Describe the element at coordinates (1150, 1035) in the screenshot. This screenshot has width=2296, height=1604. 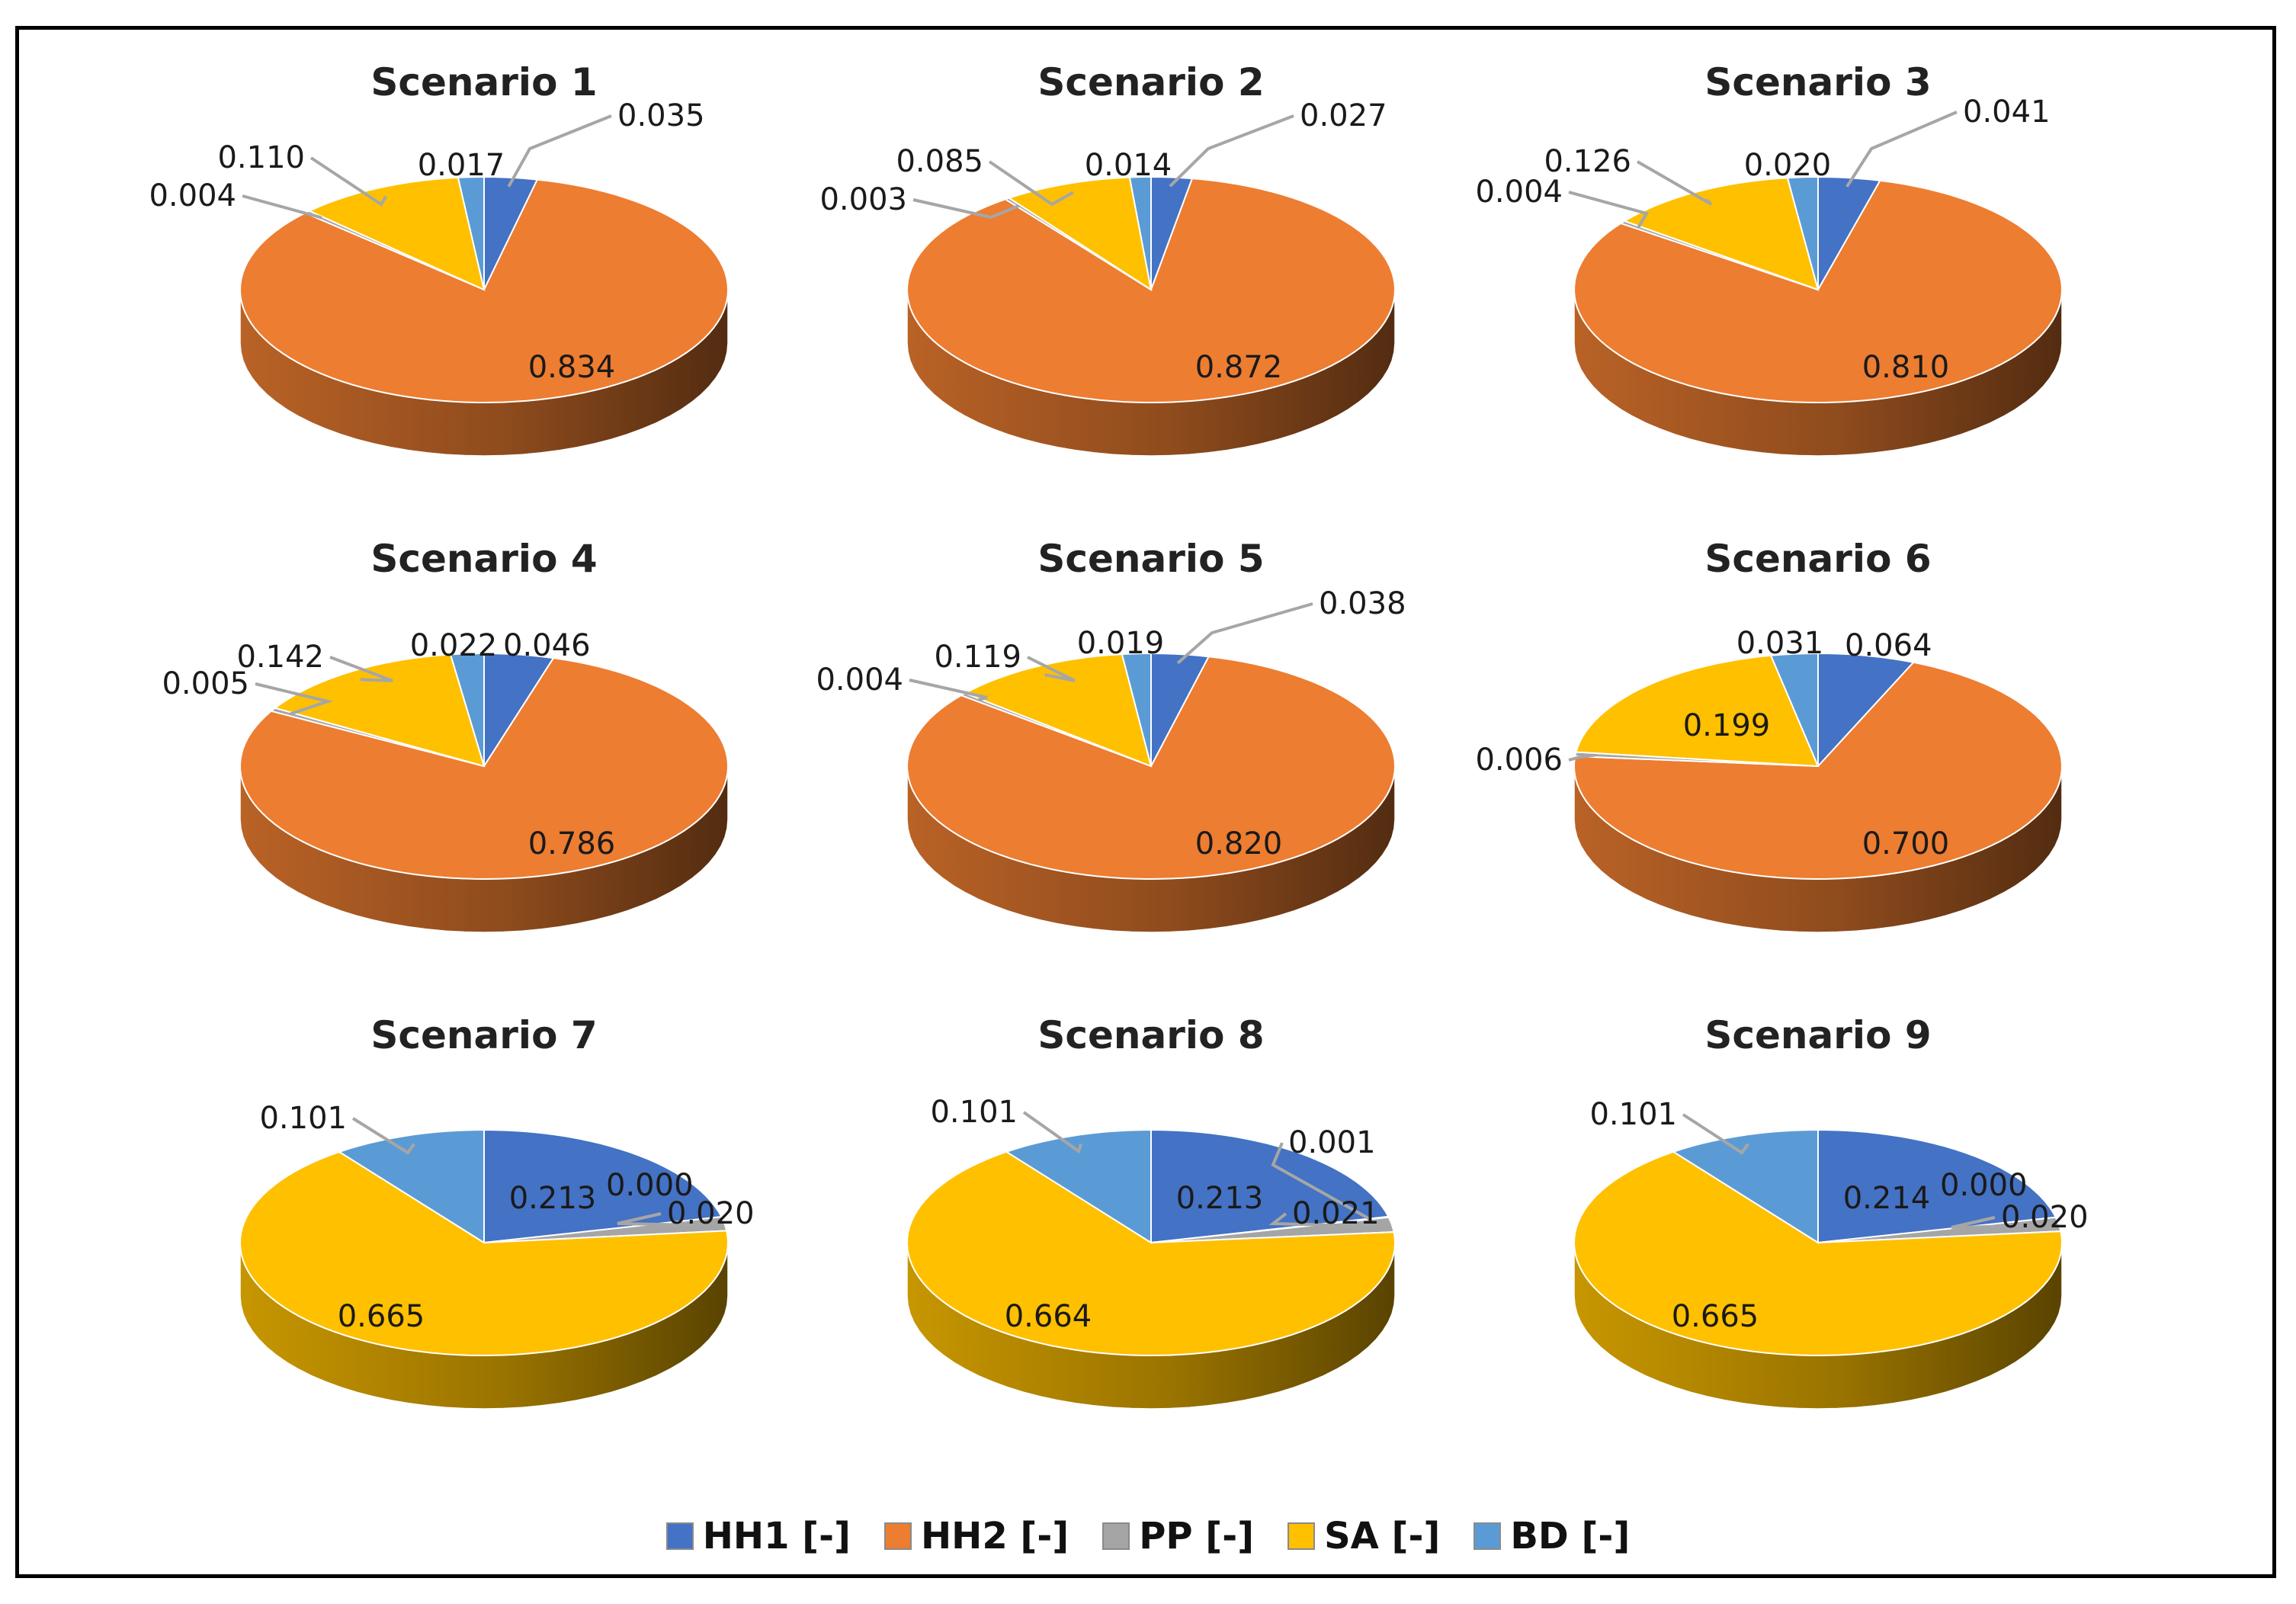
I see `chart-title: Scenario 8` at that location.